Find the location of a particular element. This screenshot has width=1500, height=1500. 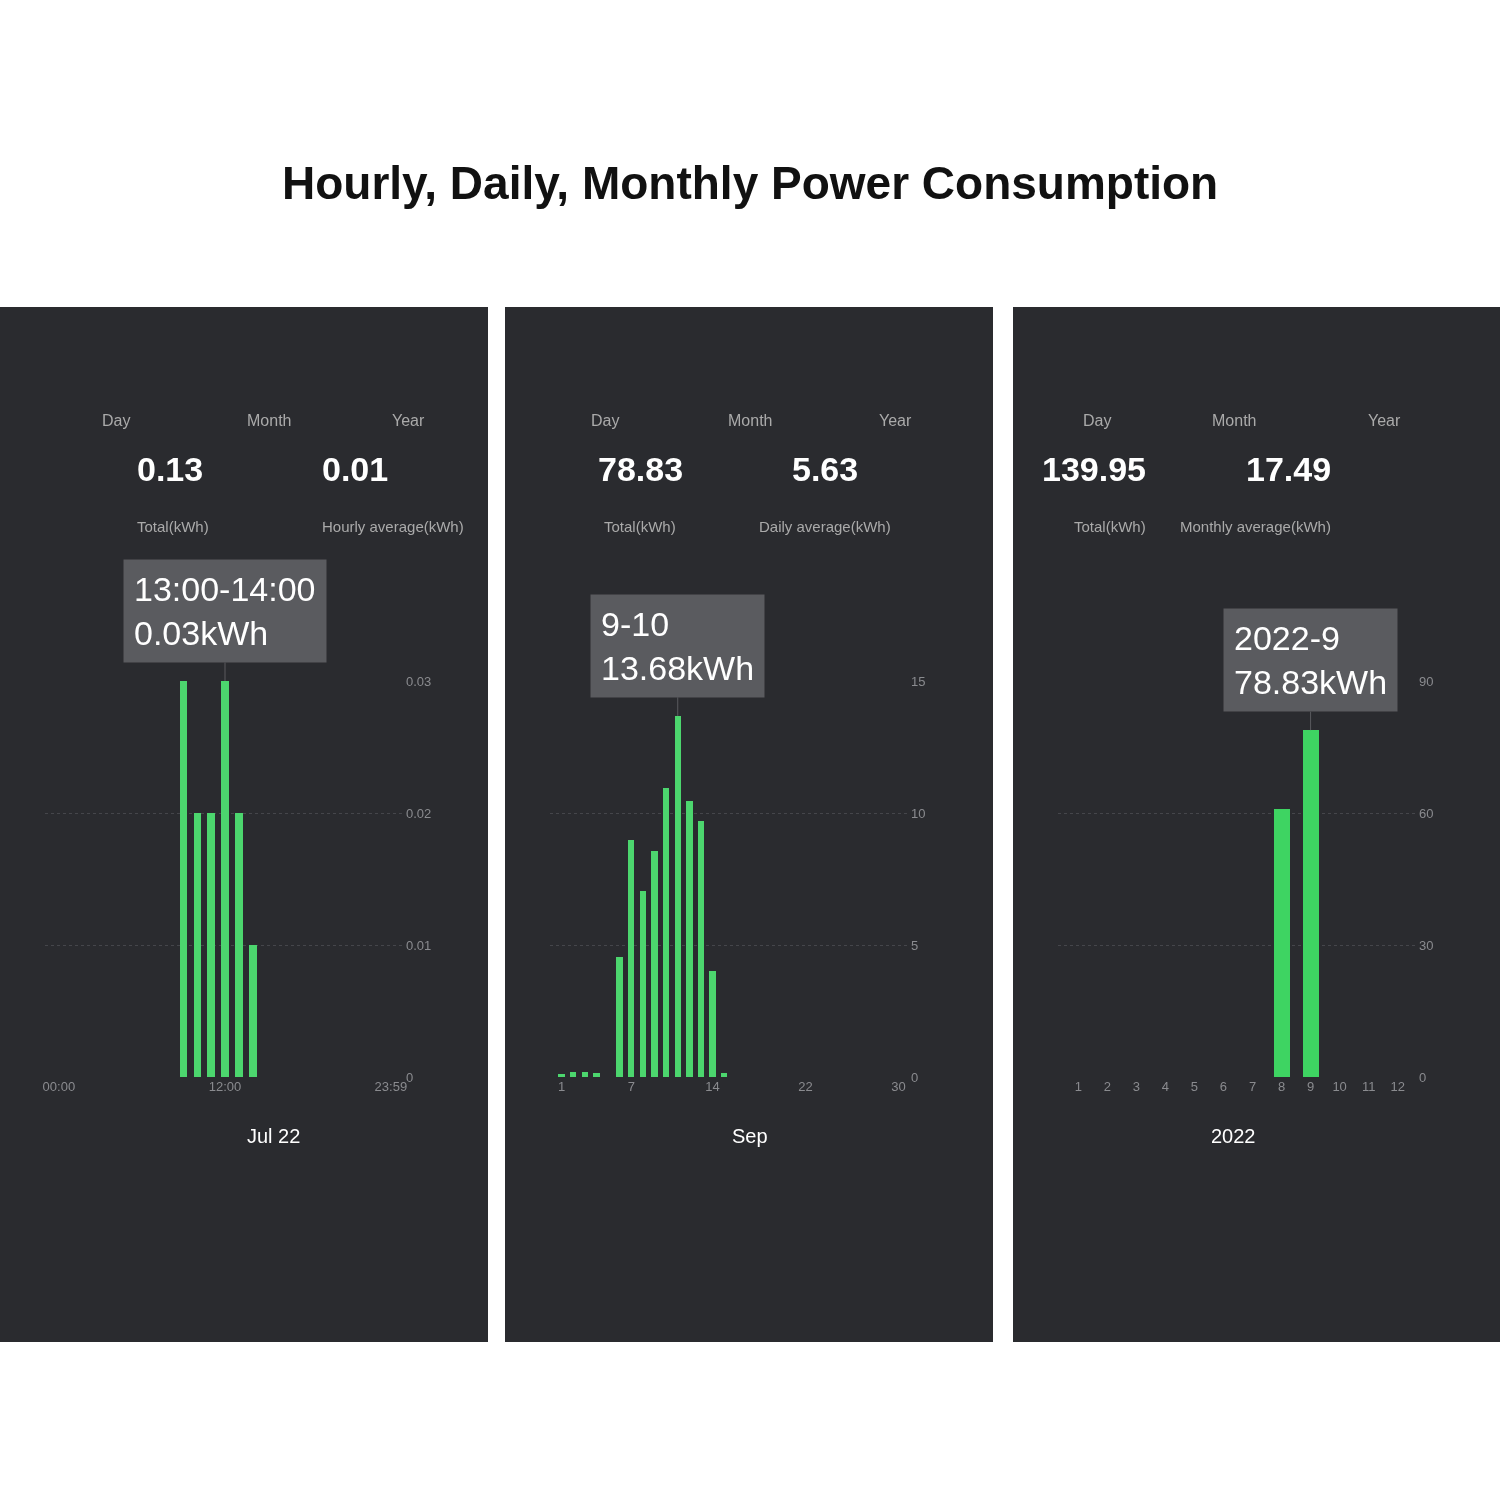

x-tick-label: 11 is located at coordinates (1368, 1086).